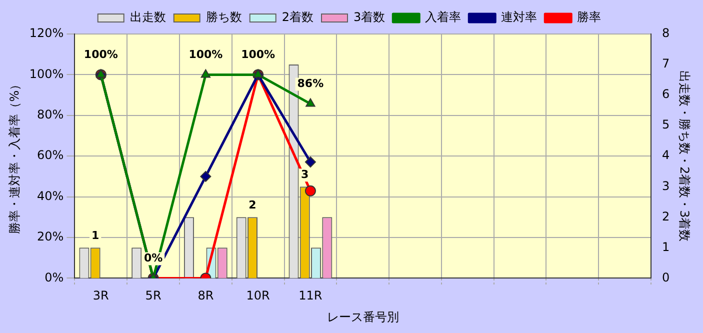  I want to click on y2-axis-title: 出走数・勝ち数・2着数・3着数, so click(685, 156).